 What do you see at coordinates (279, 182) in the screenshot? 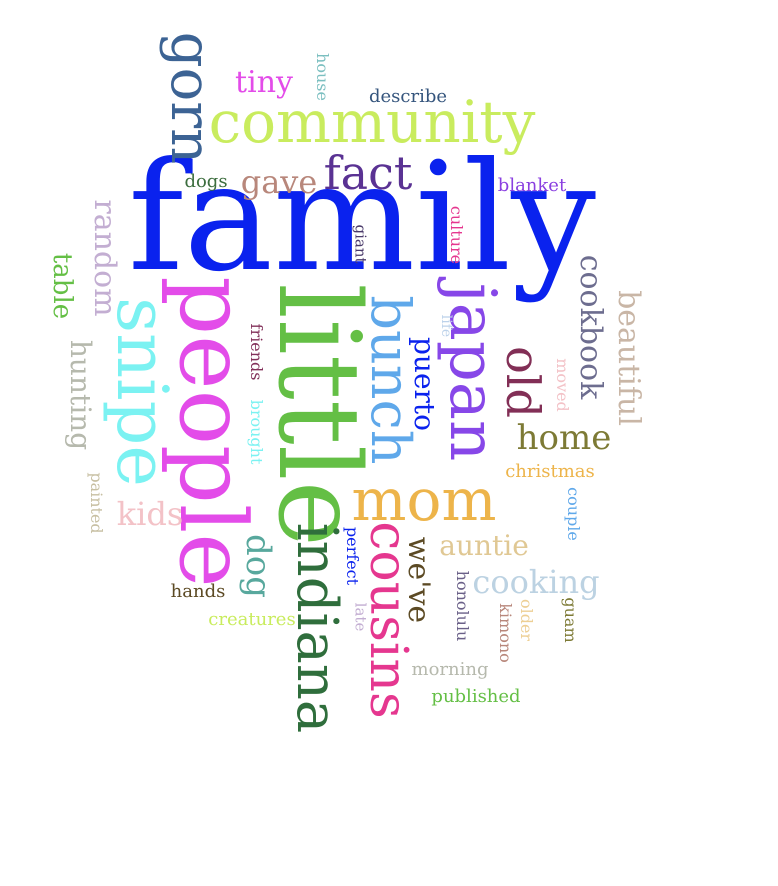
I see `word-gave: gave` at bounding box center [279, 182].